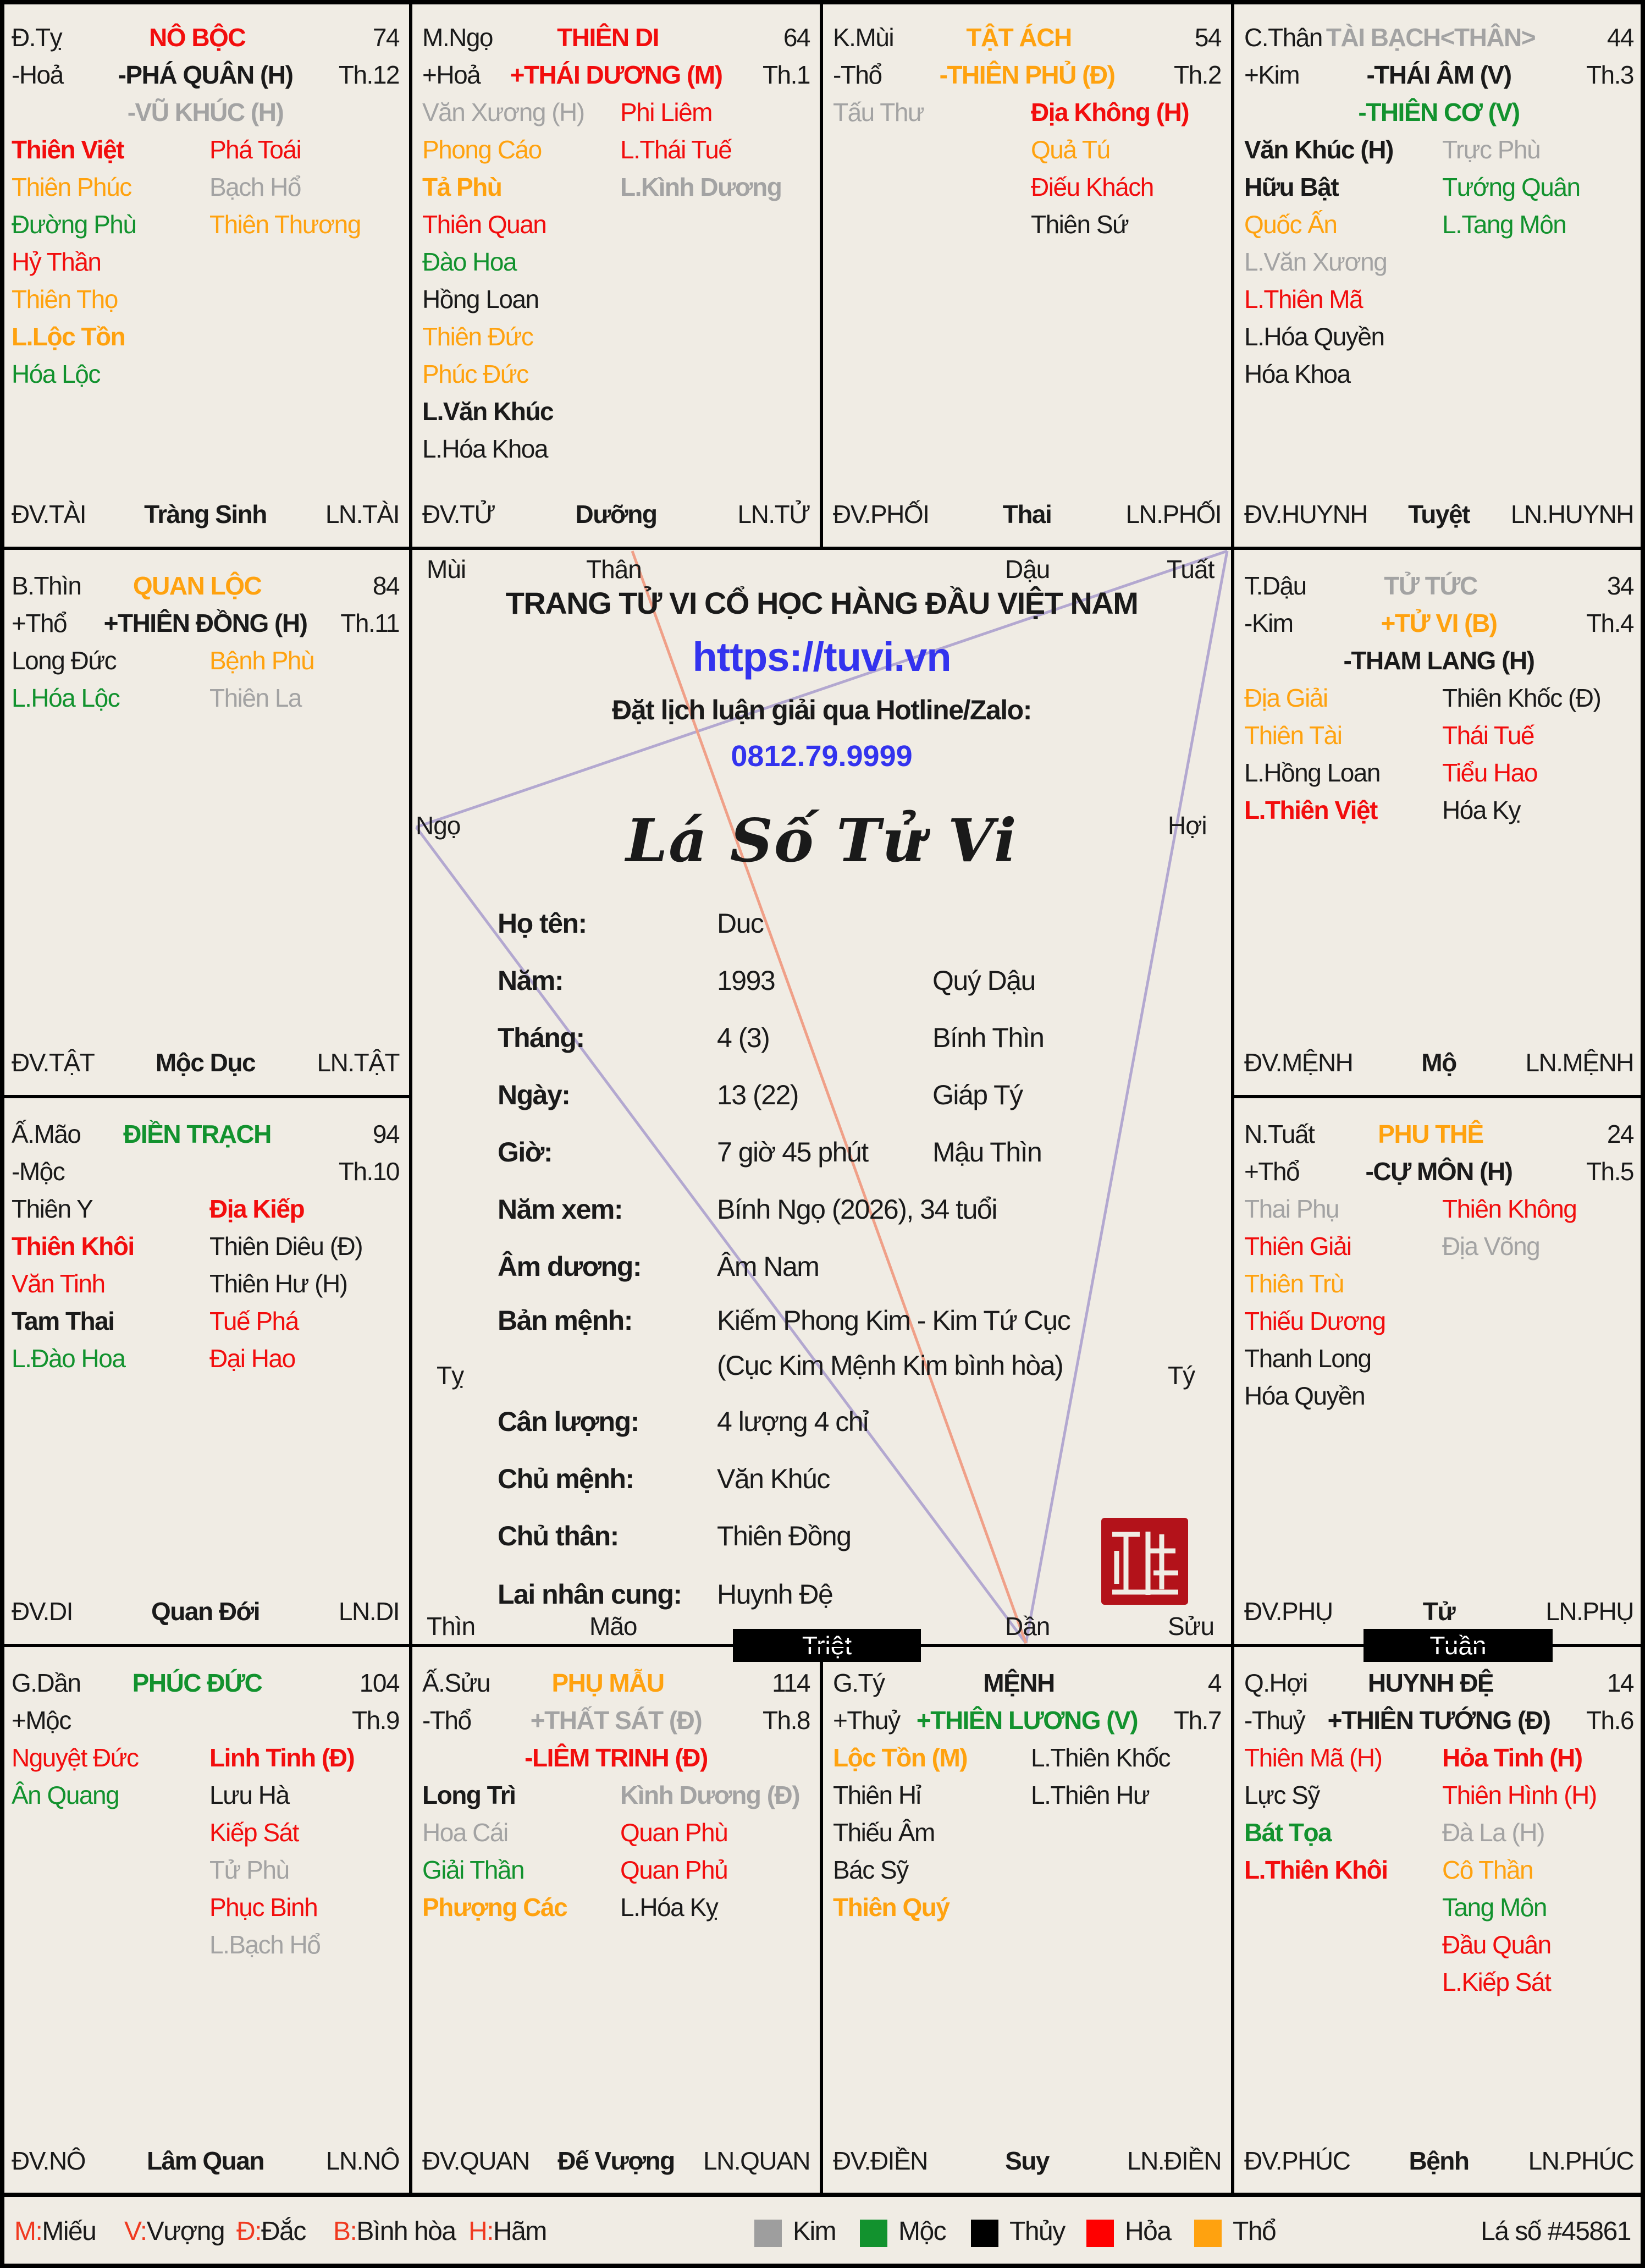 The image size is (1645, 2268). What do you see at coordinates (525, 1153) in the screenshot?
I see `info-label: Giờ:` at bounding box center [525, 1153].